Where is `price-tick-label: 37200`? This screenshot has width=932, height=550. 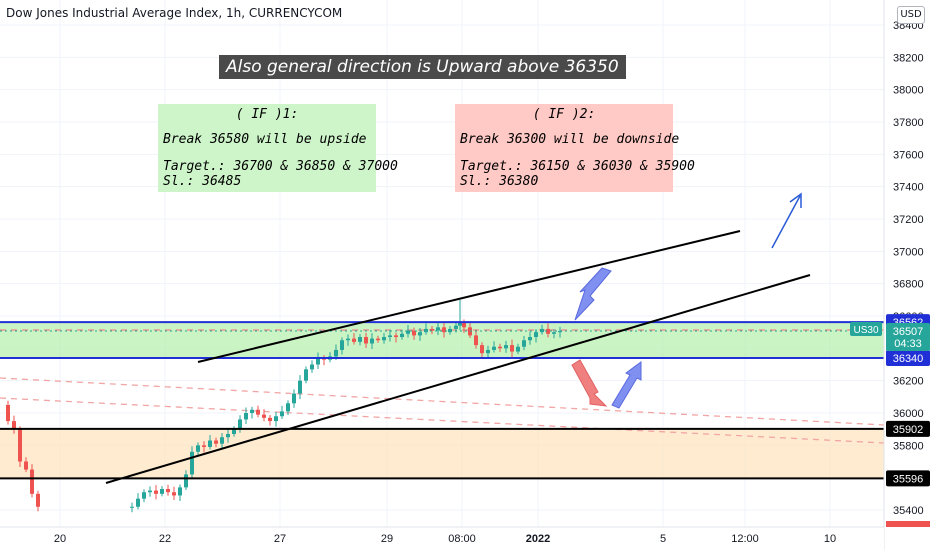
price-tick-label: 37200 is located at coordinates (908, 220).